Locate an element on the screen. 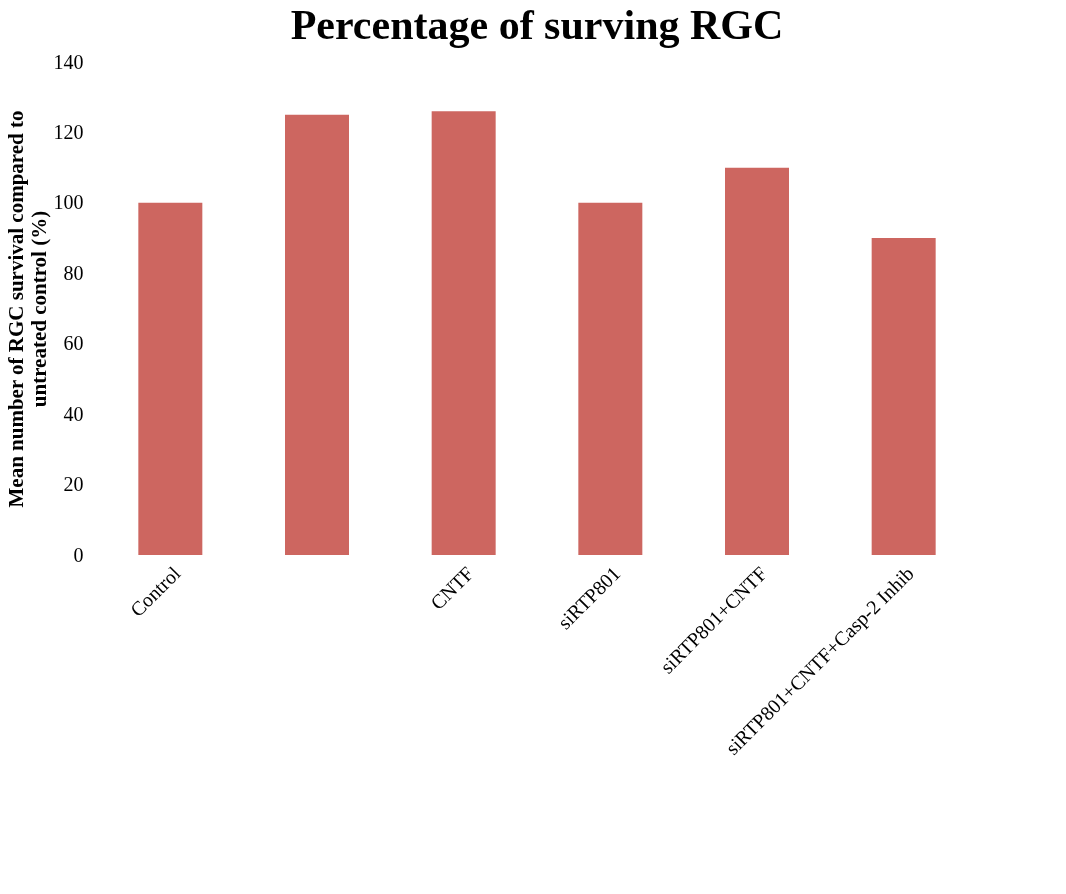  y-tick-label: 0 is located at coordinates (78, 554).